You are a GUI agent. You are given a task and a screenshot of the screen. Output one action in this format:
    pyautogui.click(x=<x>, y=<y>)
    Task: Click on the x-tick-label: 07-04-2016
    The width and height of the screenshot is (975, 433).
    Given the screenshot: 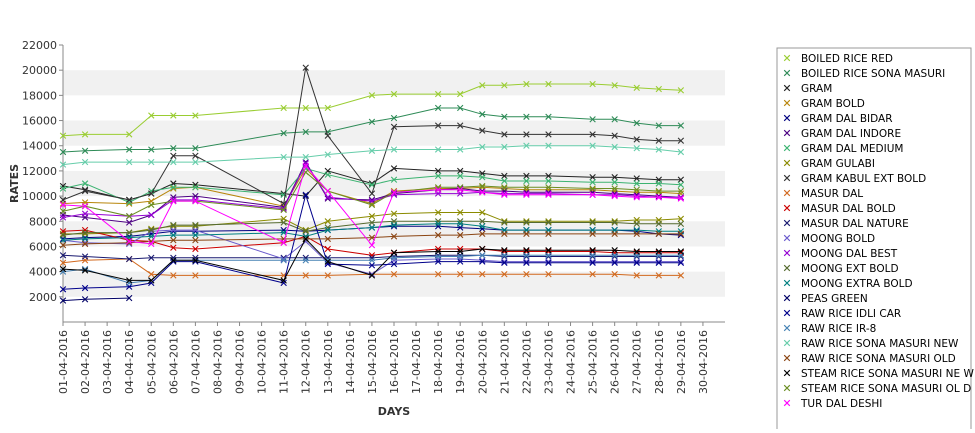 What is the action you would take?
    pyautogui.click(x=195, y=362)
    